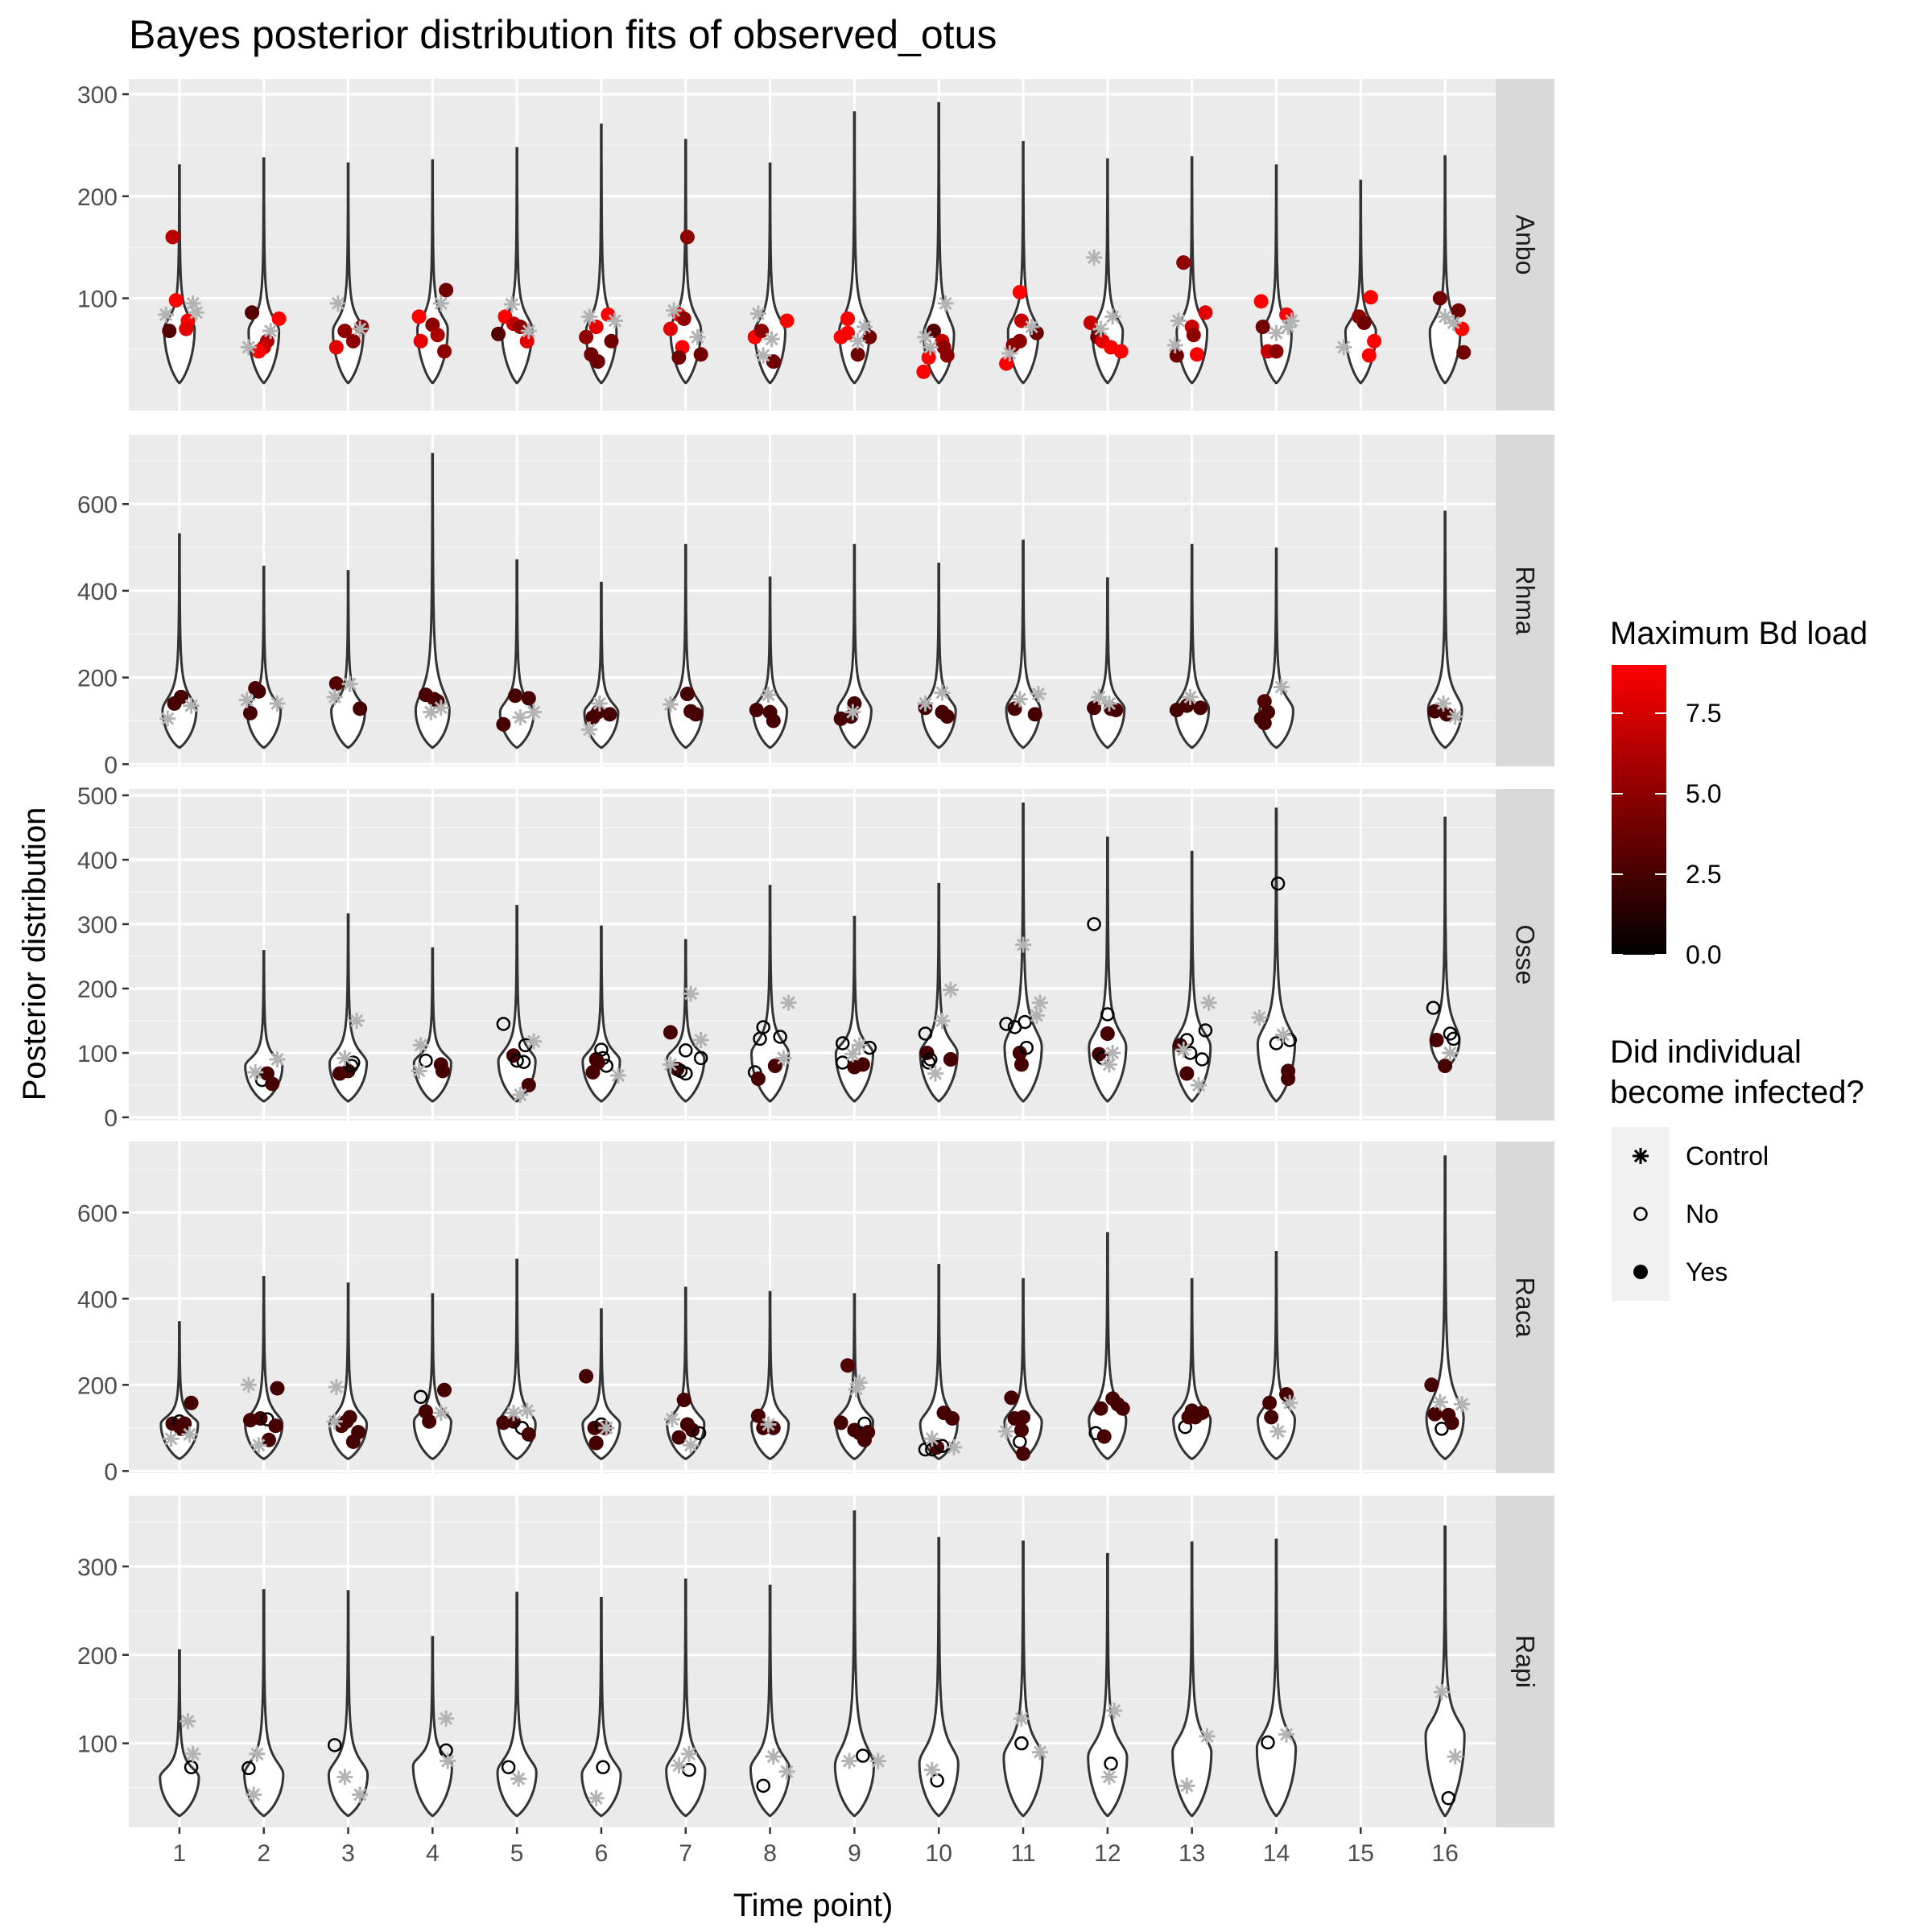  I want to click on y-tick-label: 200, so click(97, 1386).